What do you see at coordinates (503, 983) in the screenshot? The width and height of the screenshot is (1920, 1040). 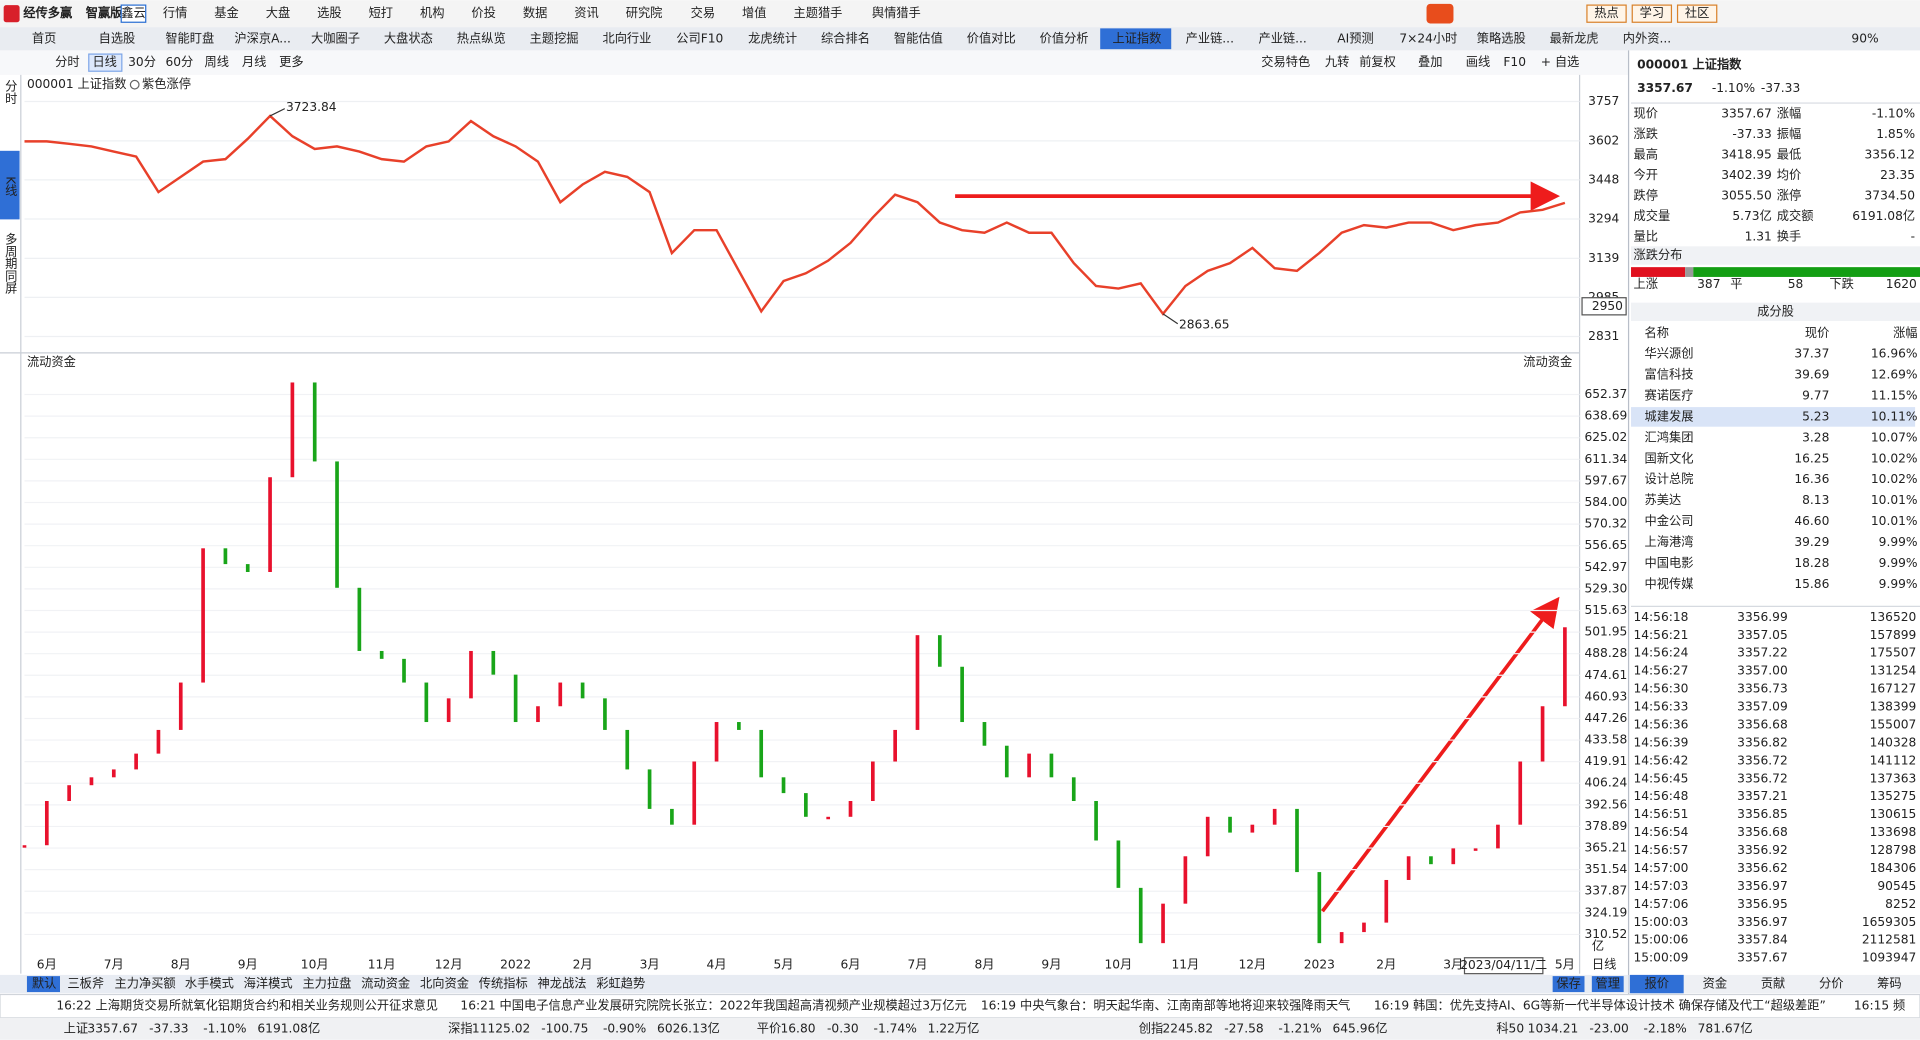 I see `indicator-tab: 传统指标` at bounding box center [503, 983].